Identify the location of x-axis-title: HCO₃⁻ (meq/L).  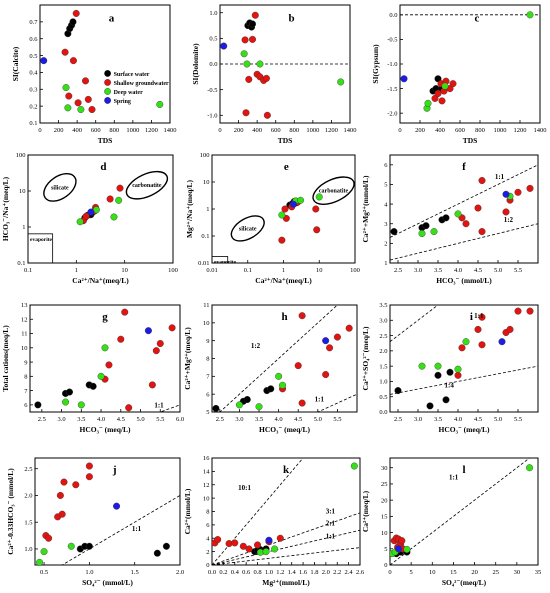
(284, 429).